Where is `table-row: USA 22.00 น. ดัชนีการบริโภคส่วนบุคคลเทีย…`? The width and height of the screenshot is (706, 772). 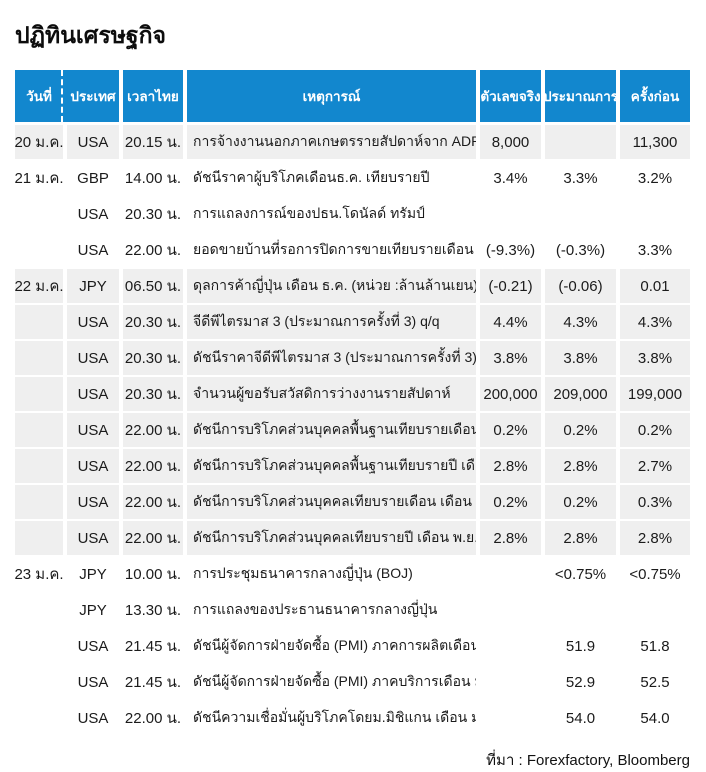
table-row: USA 22.00 น. ดัชนีการบริโภคส่วนบุคคลเทีย… is located at coordinates (352, 502).